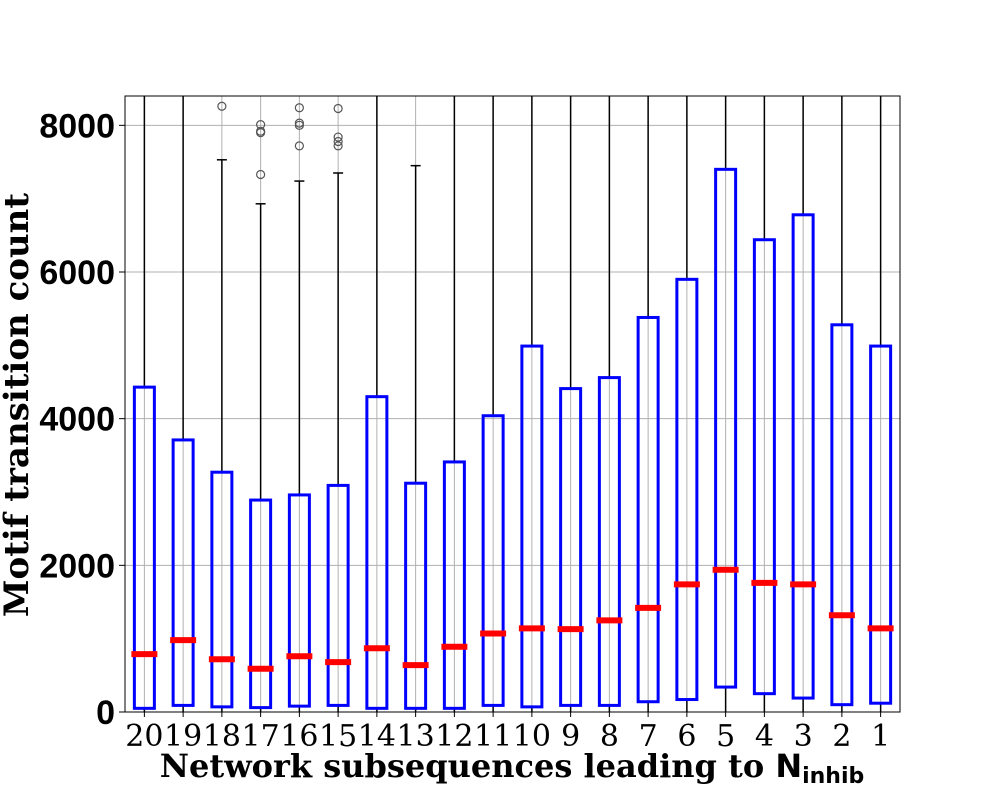 This screenshot has height=800, width=1000. What do you see at coordinates (261, 736) in the screenshot?
I see `x-tick-label: 17` at bounding box center [261, 736].